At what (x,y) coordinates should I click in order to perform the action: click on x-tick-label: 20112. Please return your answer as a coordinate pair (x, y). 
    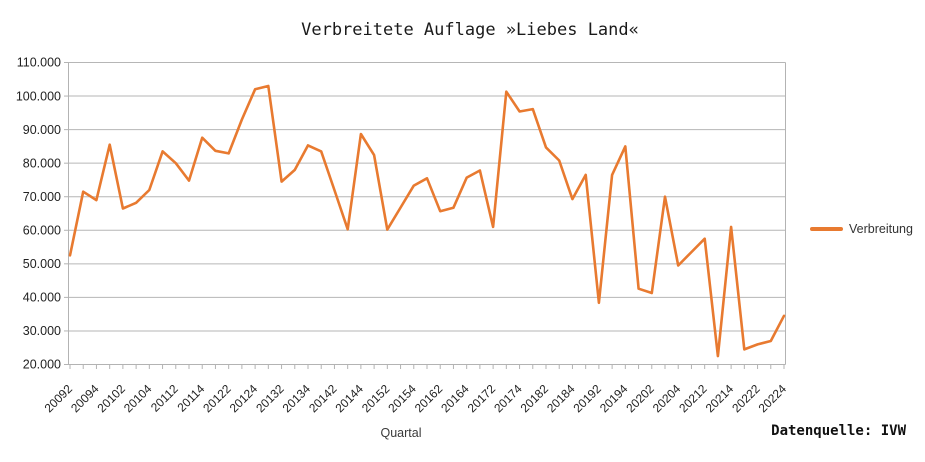
    Looking at the image, I should click on (164, 397).